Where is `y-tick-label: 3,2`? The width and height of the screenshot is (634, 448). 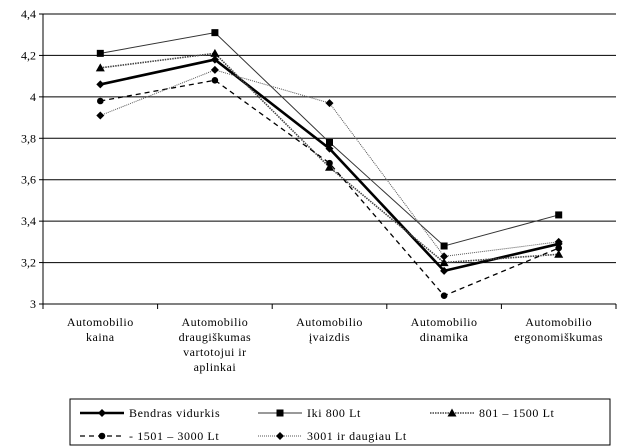 y-tick-label: 3,2 is located at coordinates (28, 263).